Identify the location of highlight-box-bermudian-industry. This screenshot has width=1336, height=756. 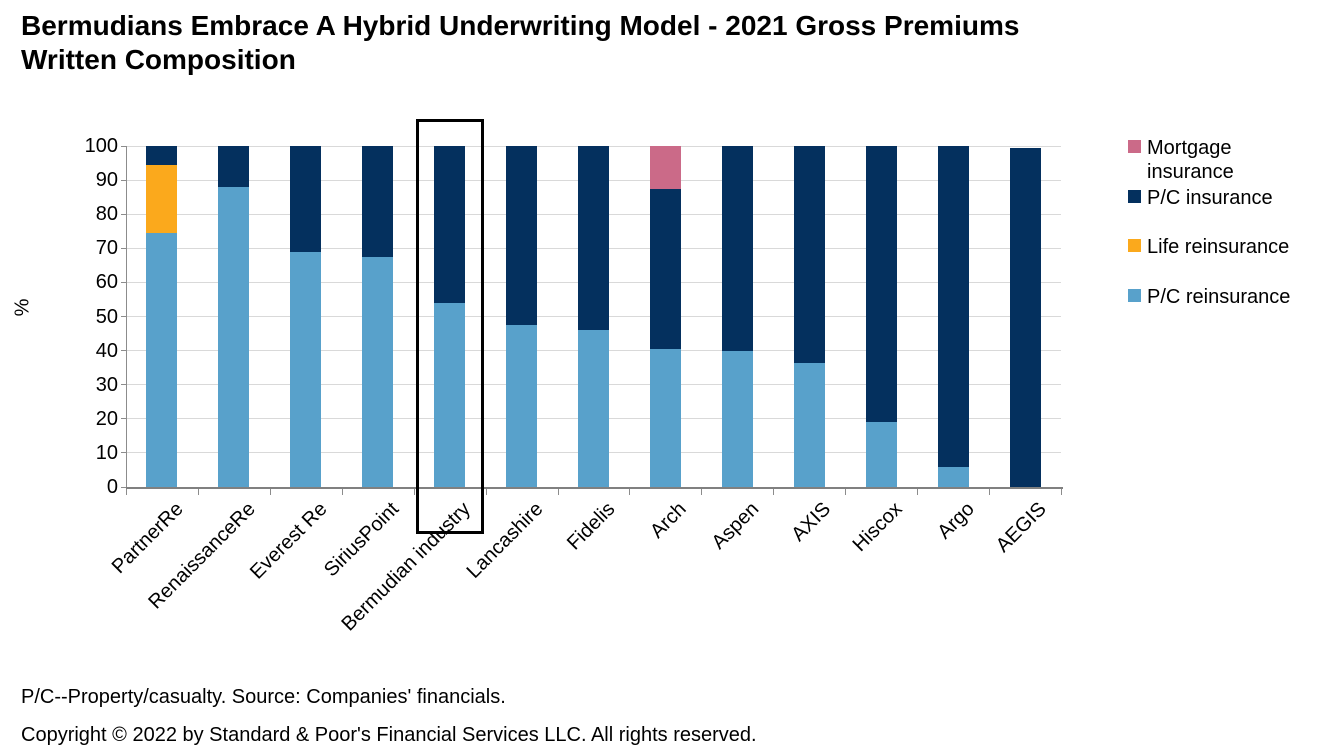
(449, 326).